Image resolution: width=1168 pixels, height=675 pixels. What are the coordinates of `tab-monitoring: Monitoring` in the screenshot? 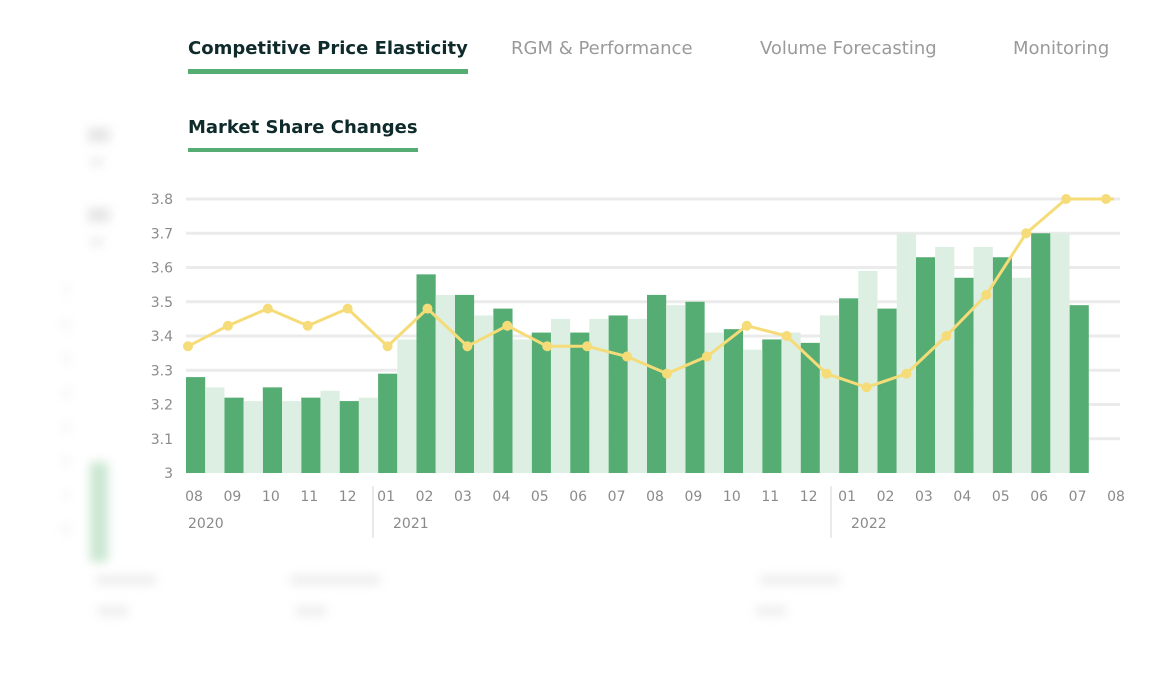 It's located at (1061, 48).